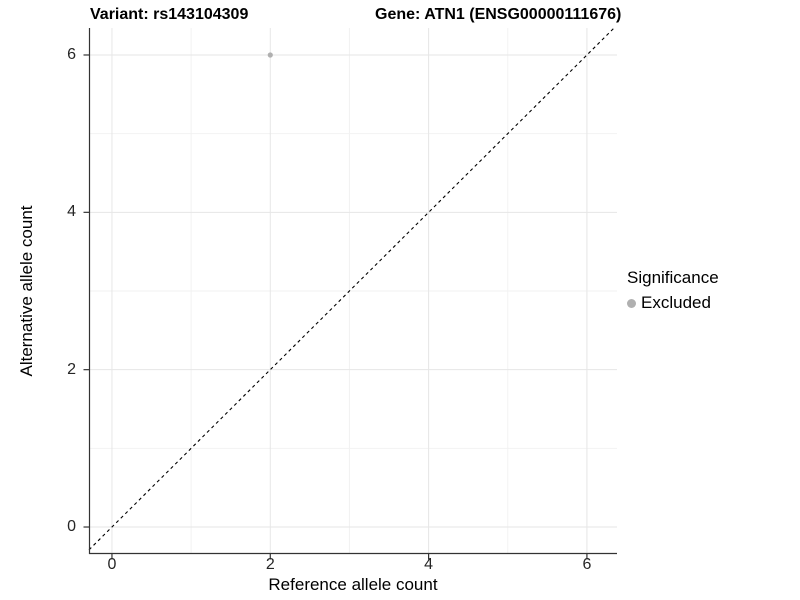 The width and height of the screenshot is (800, 600). I want to click on x-tick-label: 6, so click(587, 564).